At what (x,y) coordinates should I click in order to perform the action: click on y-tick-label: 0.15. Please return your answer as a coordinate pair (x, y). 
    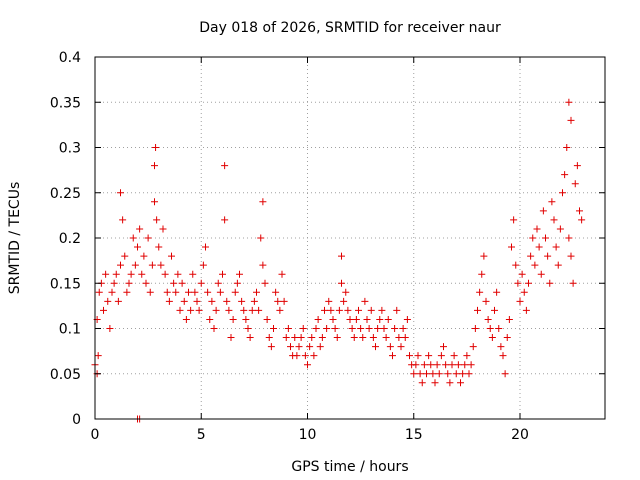
    Looking at the image, I should click on (65, 284).